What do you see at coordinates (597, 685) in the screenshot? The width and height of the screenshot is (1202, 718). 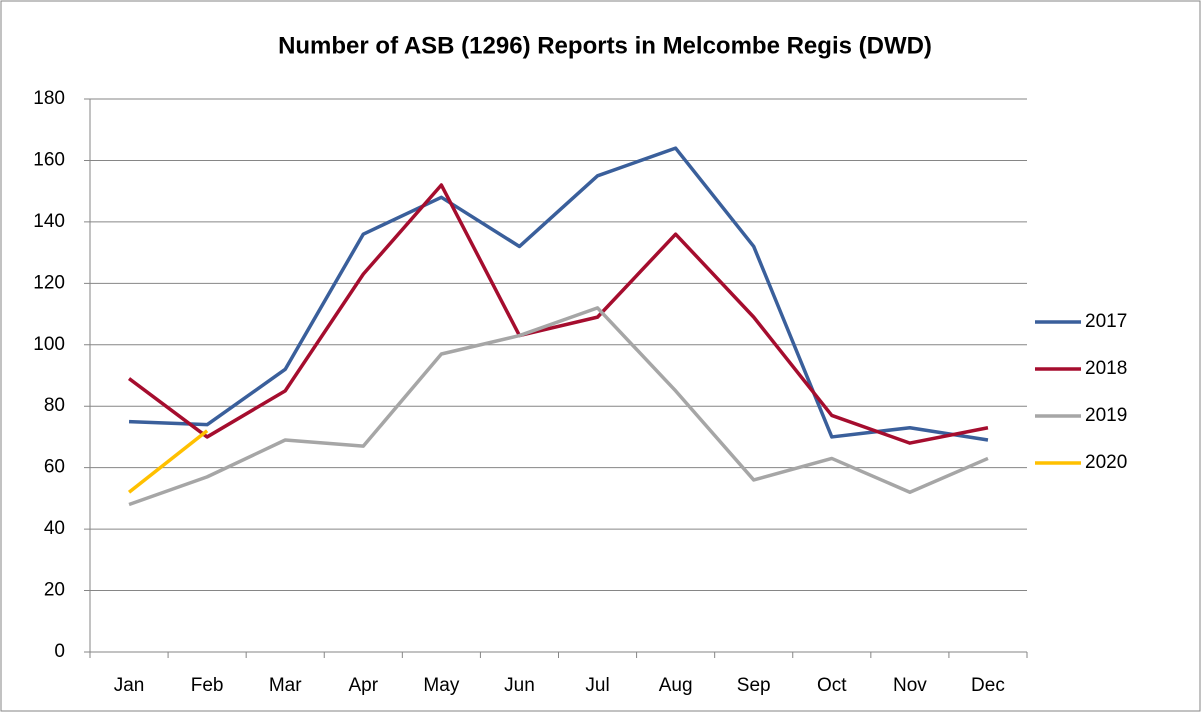 I see `x-tick-label: Jul` at bounding box center [597, 685].